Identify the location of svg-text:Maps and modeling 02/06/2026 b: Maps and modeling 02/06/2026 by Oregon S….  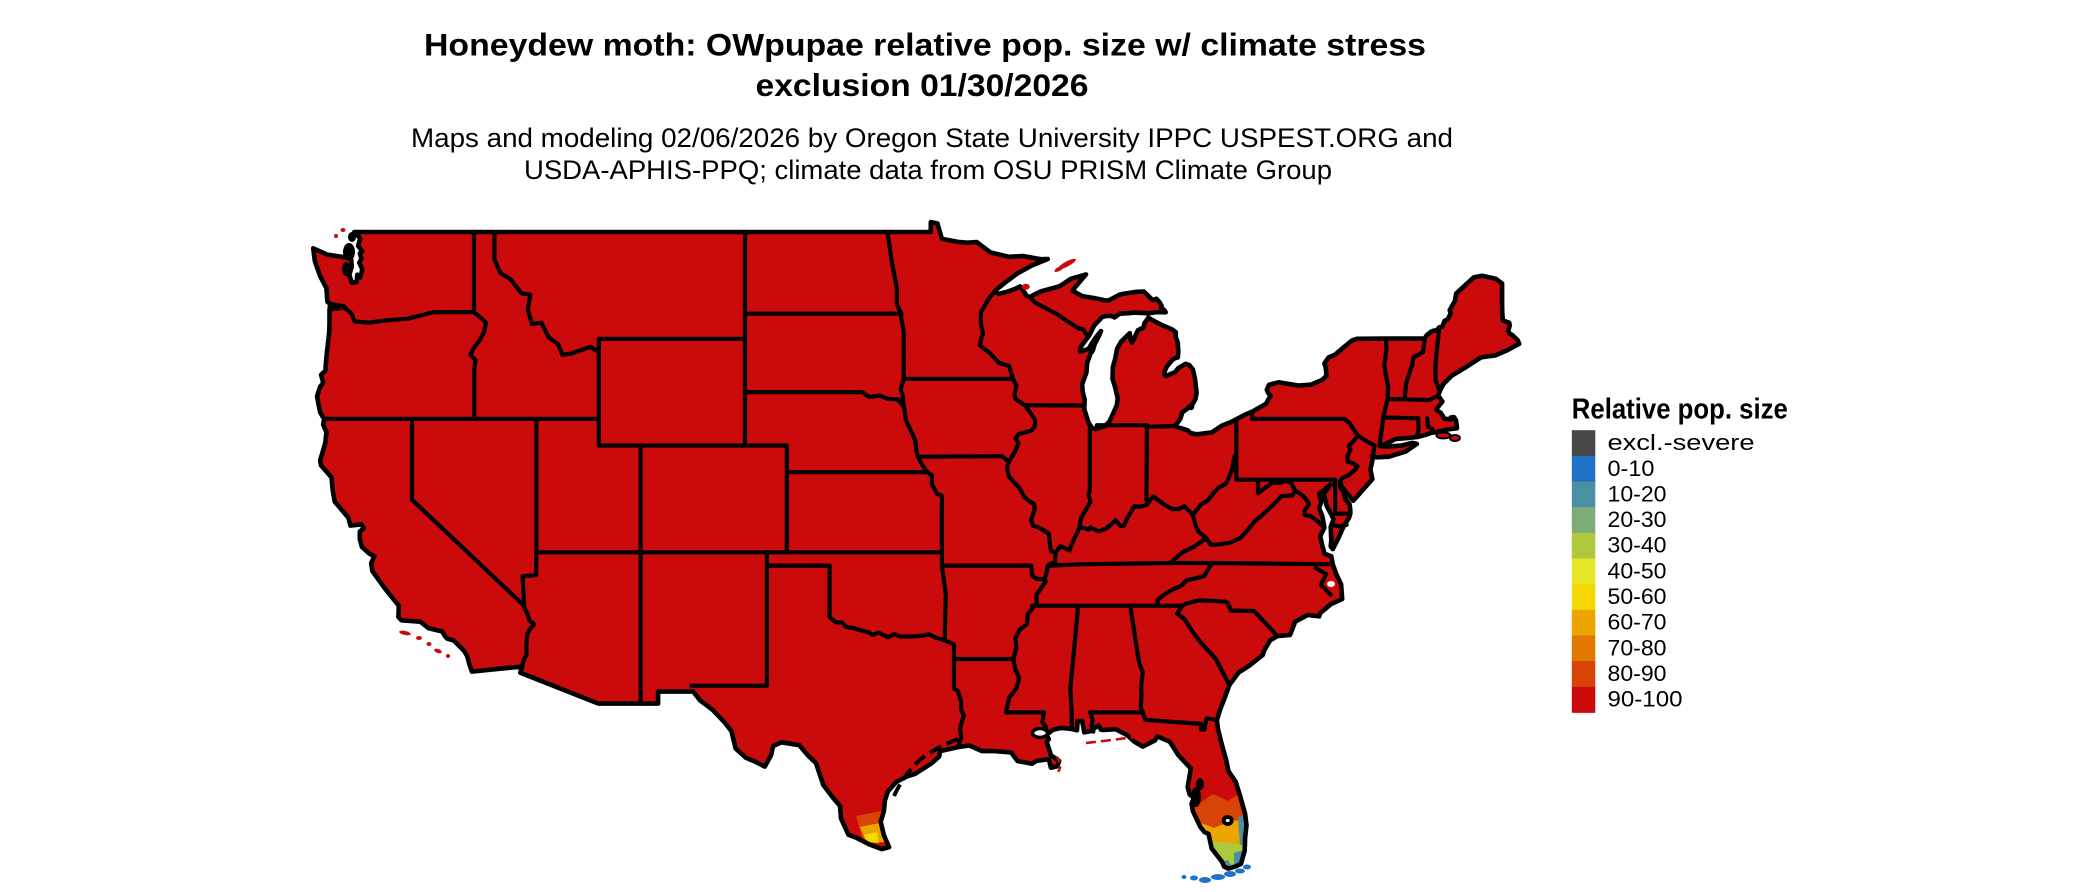
(932, 138).